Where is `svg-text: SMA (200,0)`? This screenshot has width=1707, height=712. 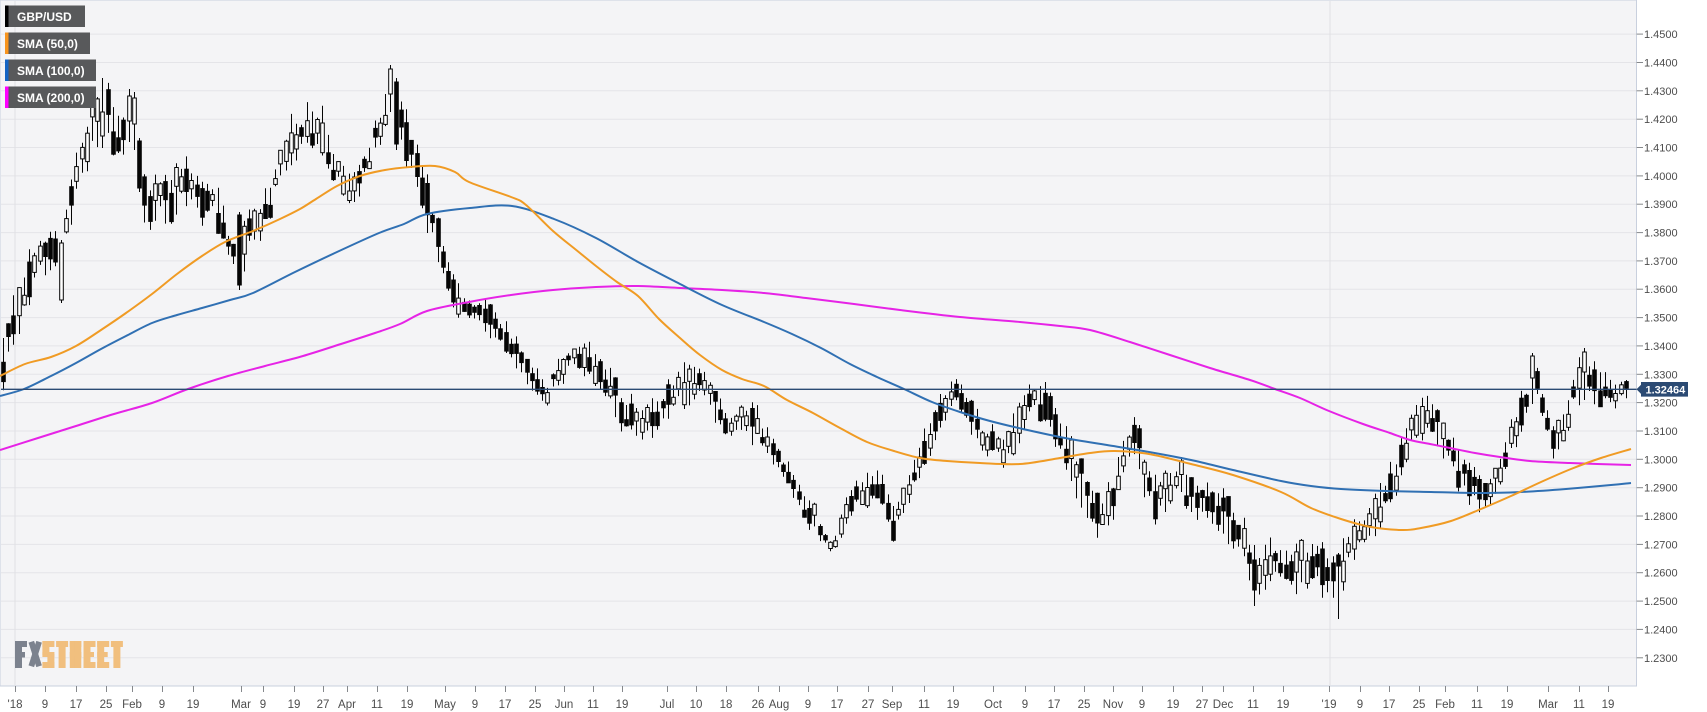
svg-text: SMA (200,0) is located at coordinates (51, 98).